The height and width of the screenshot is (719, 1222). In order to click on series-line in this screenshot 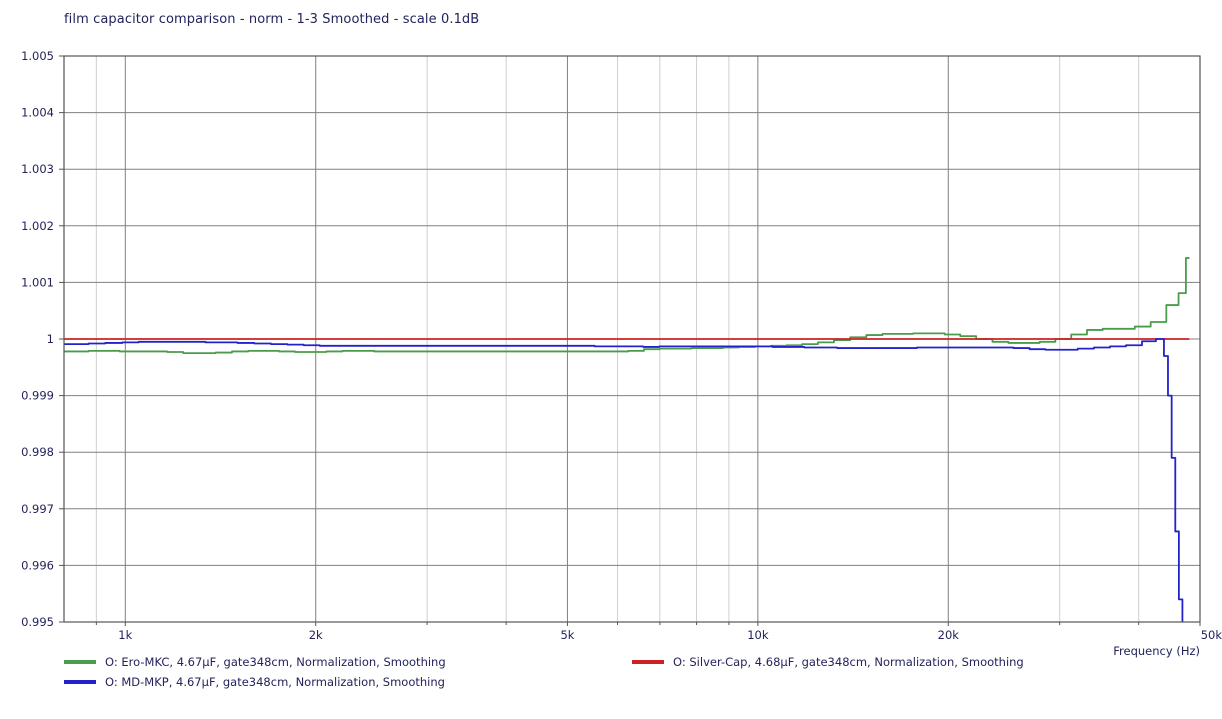, I will do `click(627, 306)`.